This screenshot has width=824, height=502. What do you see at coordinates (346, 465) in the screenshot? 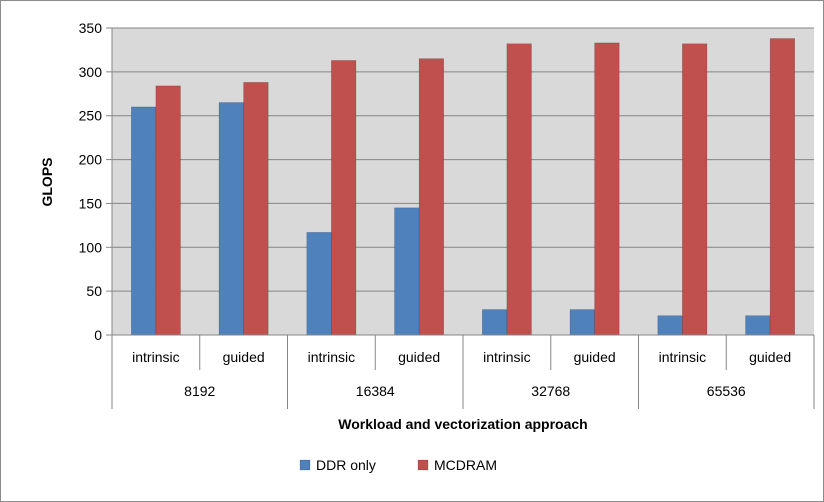
I see `legend-label: DDR only` at bounding box center [346, 465].